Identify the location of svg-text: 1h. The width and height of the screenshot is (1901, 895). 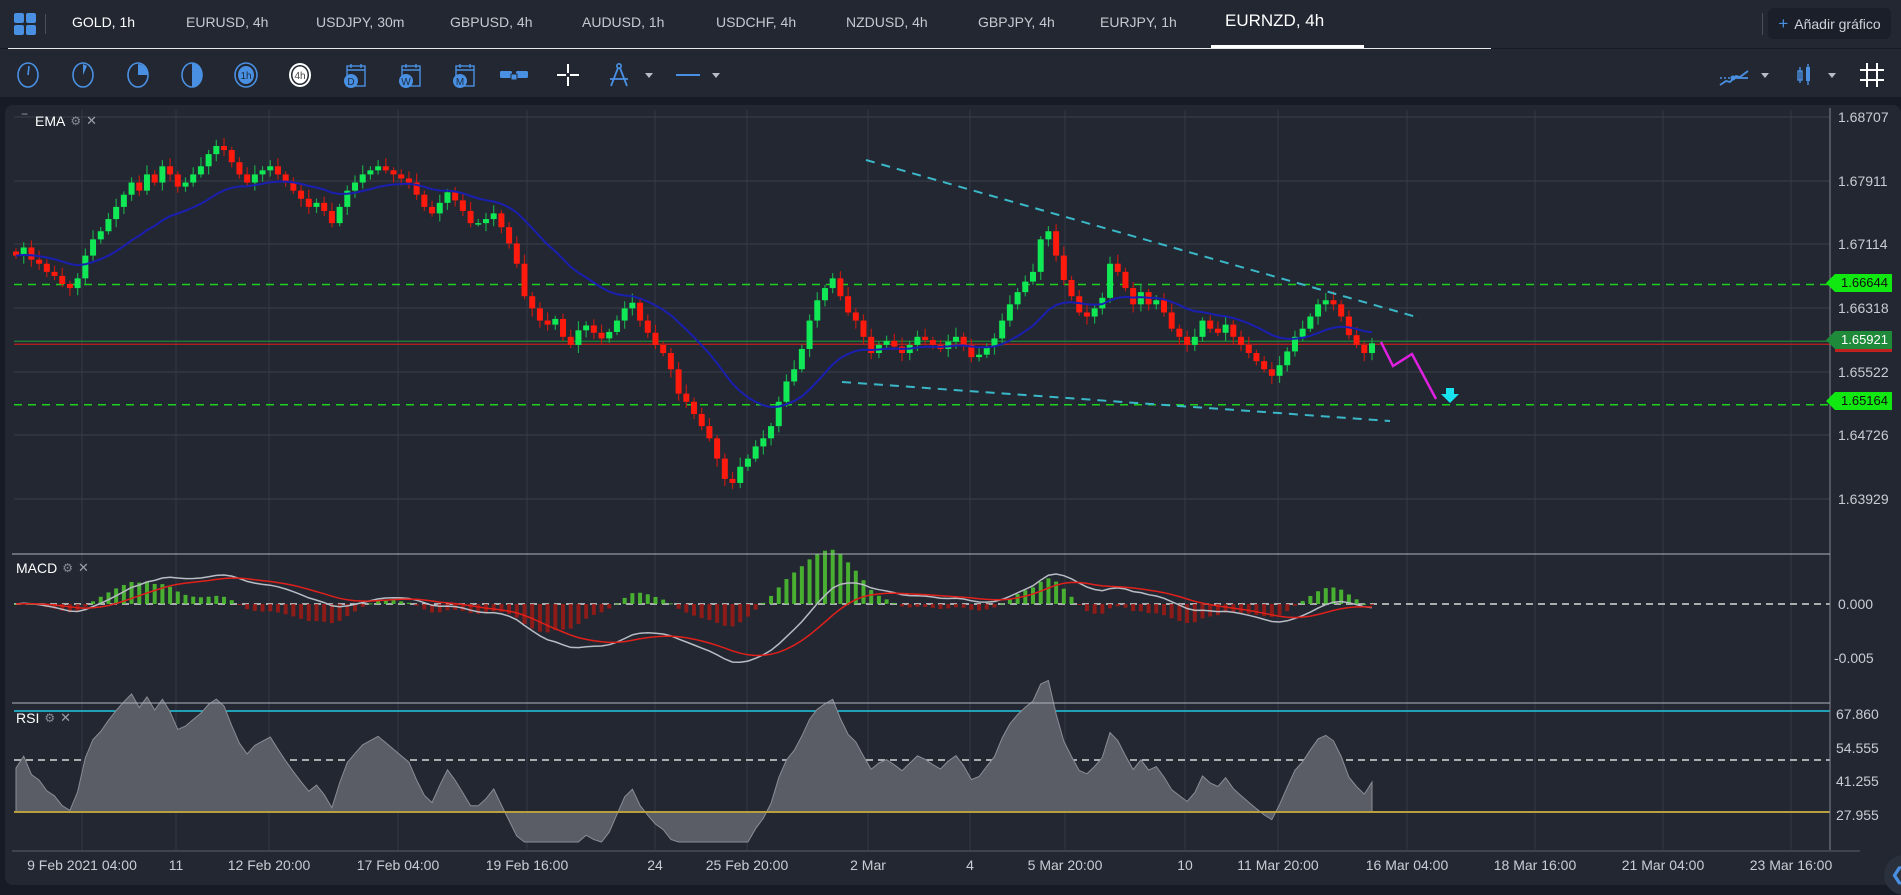
(245, 76).